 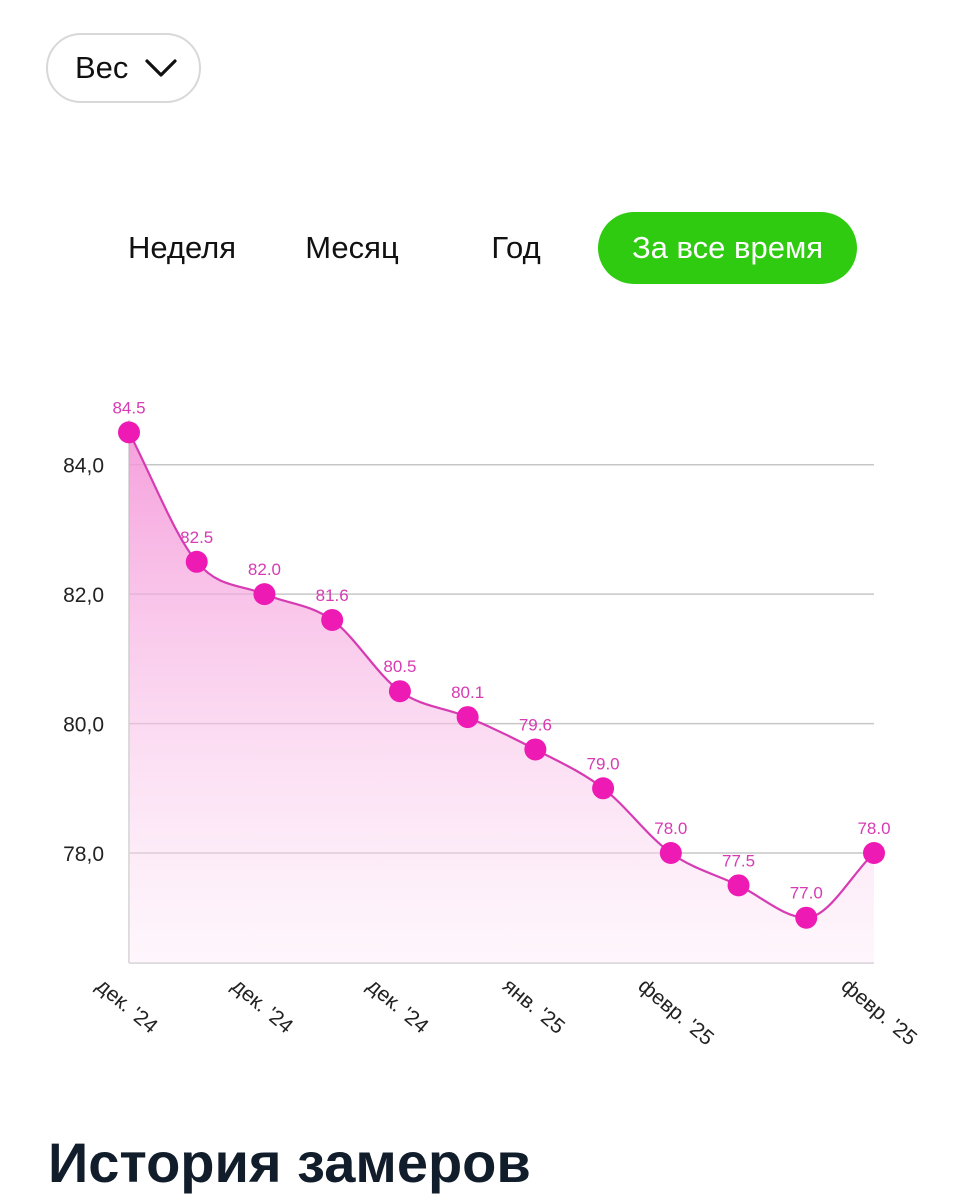 What do you see at coordinates (332, 595) in the screenshot?
I see `data-label: 81.6` at bounding box center [332, 595].